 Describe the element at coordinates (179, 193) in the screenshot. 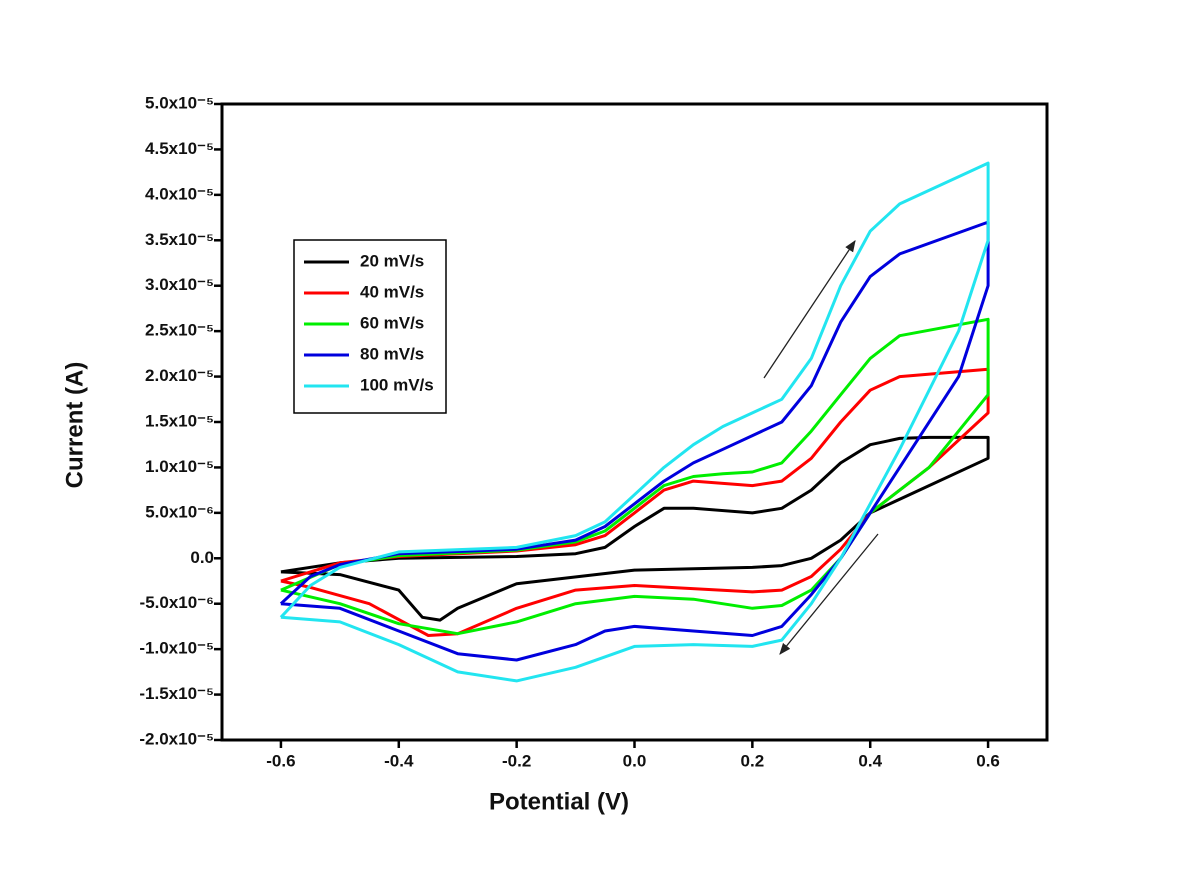

I see `y-tick-label: 4.0x10⁻⁵` at that location.